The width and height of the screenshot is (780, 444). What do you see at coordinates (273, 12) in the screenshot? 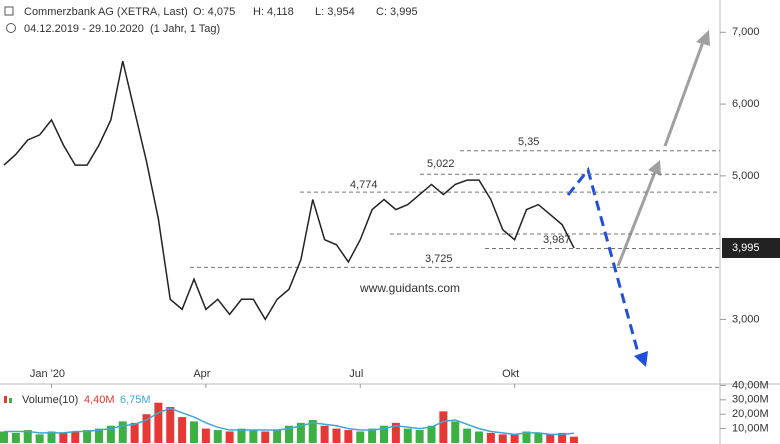
I see `high: H: 4,118` at bounding box center [273, 12].